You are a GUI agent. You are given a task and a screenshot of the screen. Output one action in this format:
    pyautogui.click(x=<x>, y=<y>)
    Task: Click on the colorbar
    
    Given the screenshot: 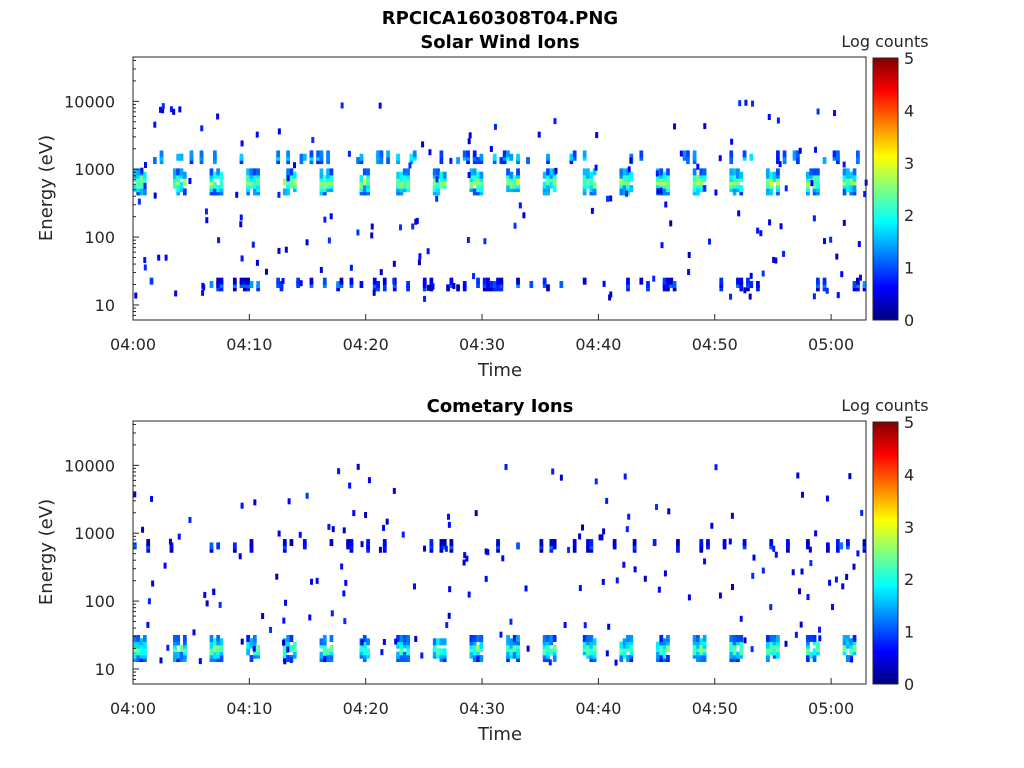 What is the action you would take?
    pyautogui.click(x=885, y=553)
    